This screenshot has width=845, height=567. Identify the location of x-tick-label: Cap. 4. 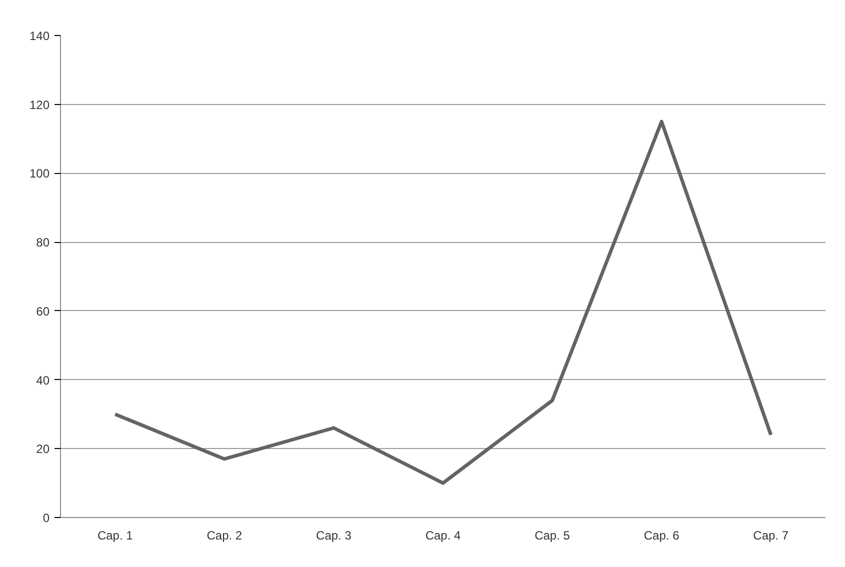
(443, 535).